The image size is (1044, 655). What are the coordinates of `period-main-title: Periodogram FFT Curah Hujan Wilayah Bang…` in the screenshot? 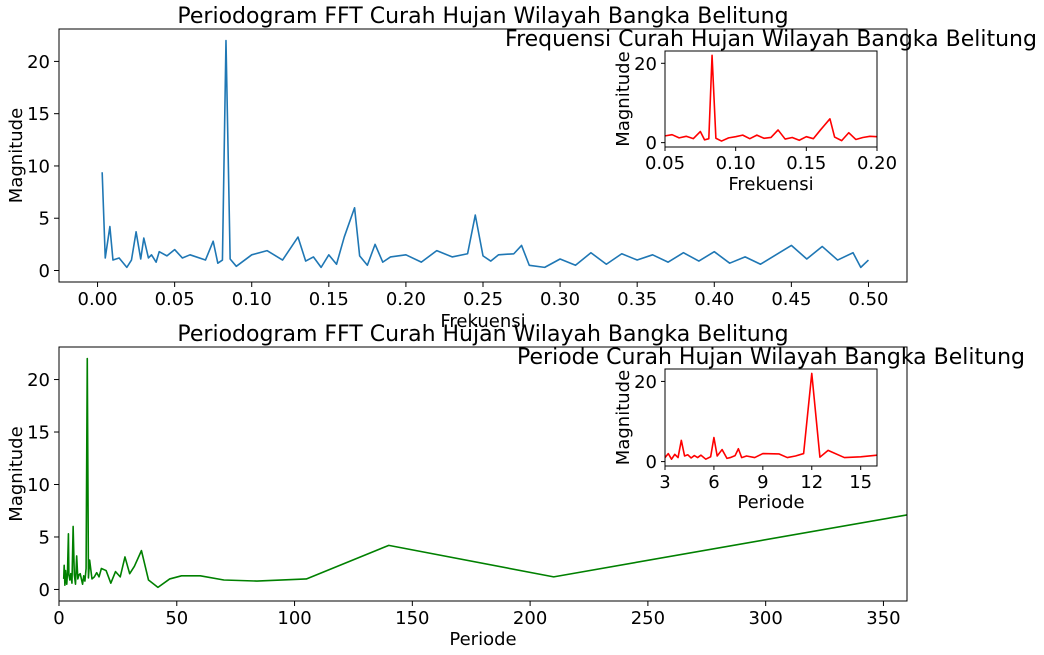 It's located at (482, 334).